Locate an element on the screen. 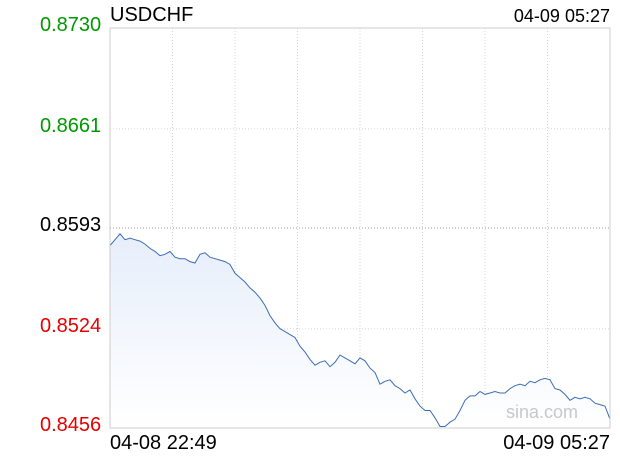 The height and width of the screenshot is (460, 620). x-tick-label-end: 04-09 05:27 is located at coordinates (556, 443).